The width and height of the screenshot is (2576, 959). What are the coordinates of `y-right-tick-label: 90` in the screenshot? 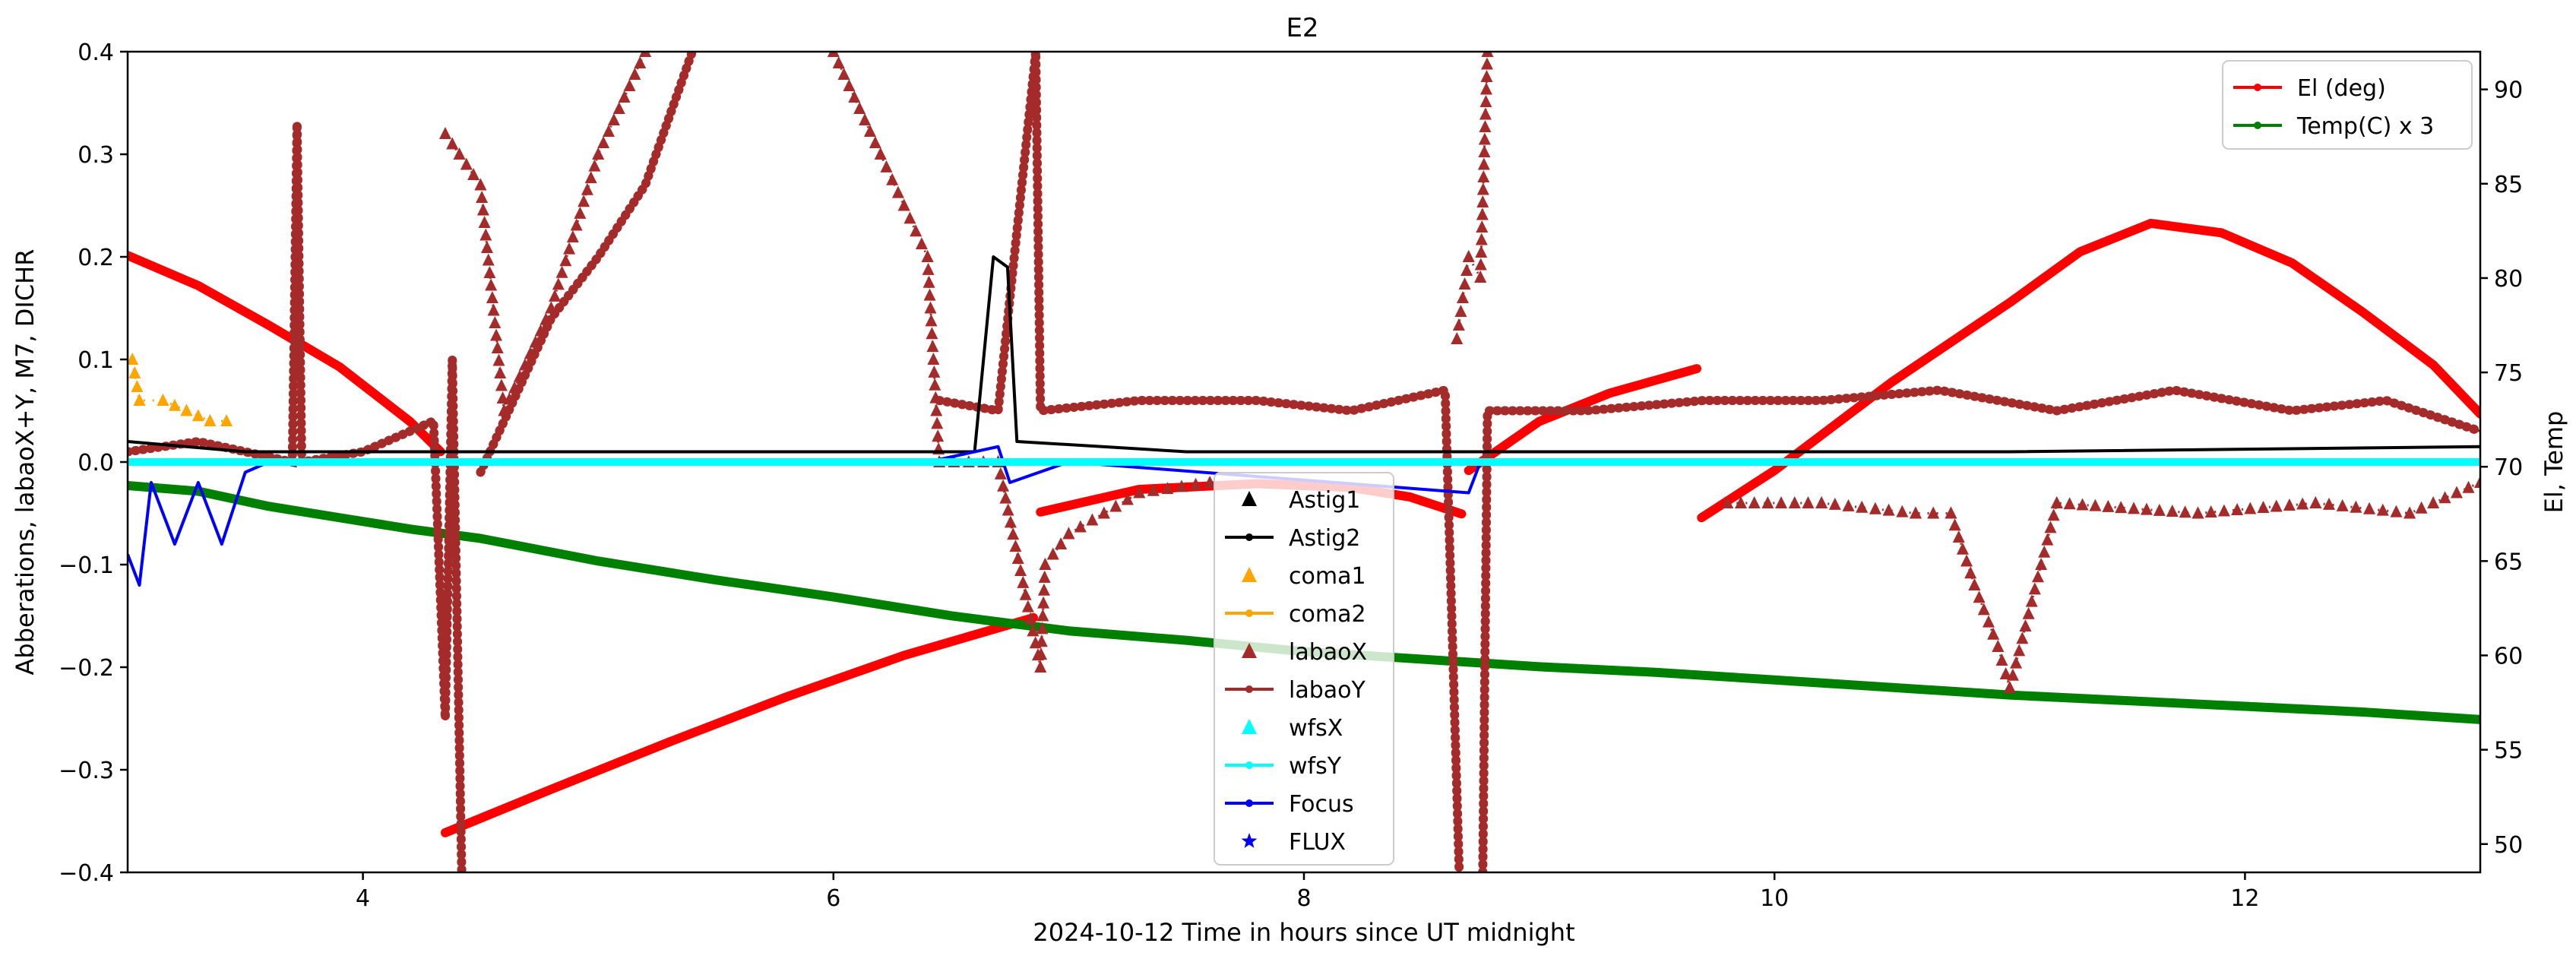 It's located at (2508, 91).